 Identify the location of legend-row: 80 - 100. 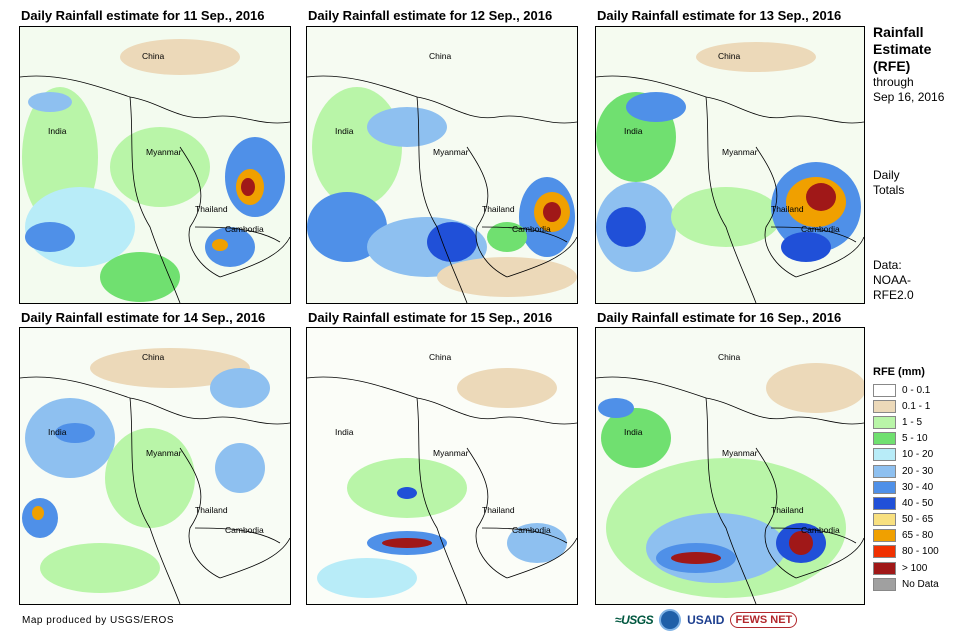
(906, 552).